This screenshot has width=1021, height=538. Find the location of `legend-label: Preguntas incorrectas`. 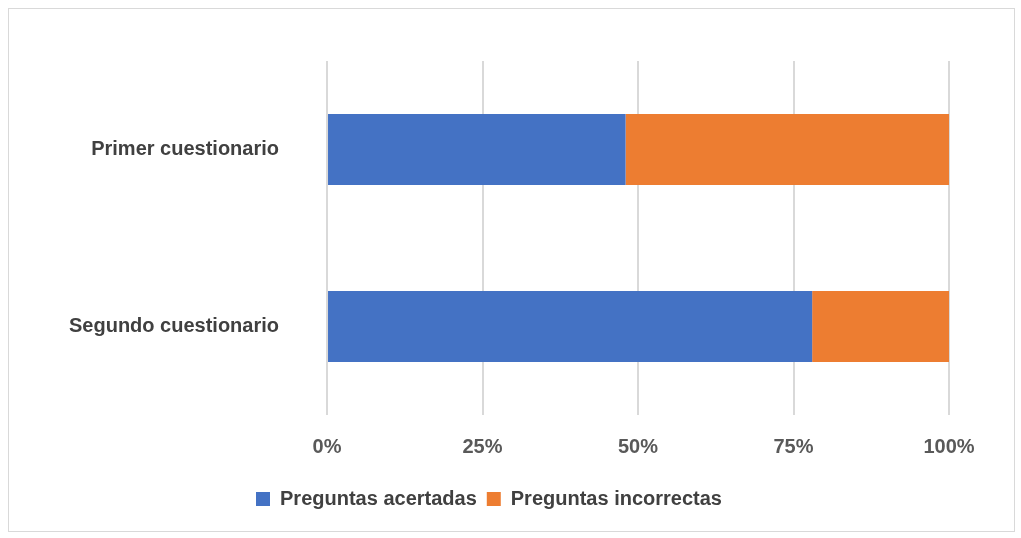

legend-label: Preguntas incorrectas is located at coordinates (616, 497).